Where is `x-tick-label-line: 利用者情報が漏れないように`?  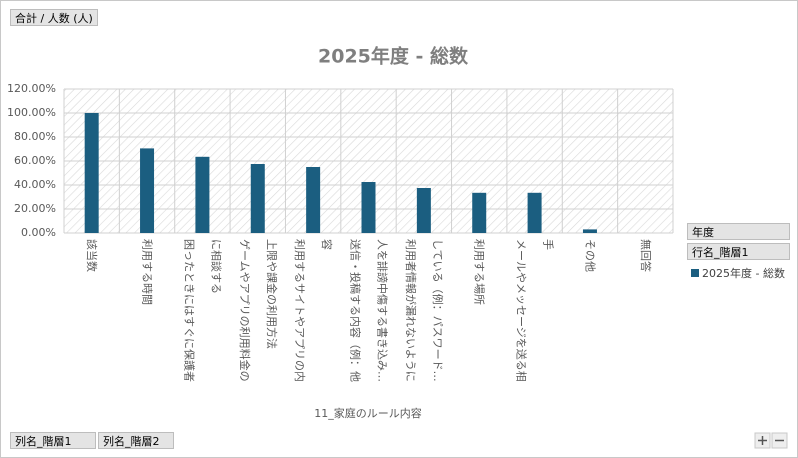 x-tick-label-line: 利用者情報が漏れないように is located at coordinates (410, 310).